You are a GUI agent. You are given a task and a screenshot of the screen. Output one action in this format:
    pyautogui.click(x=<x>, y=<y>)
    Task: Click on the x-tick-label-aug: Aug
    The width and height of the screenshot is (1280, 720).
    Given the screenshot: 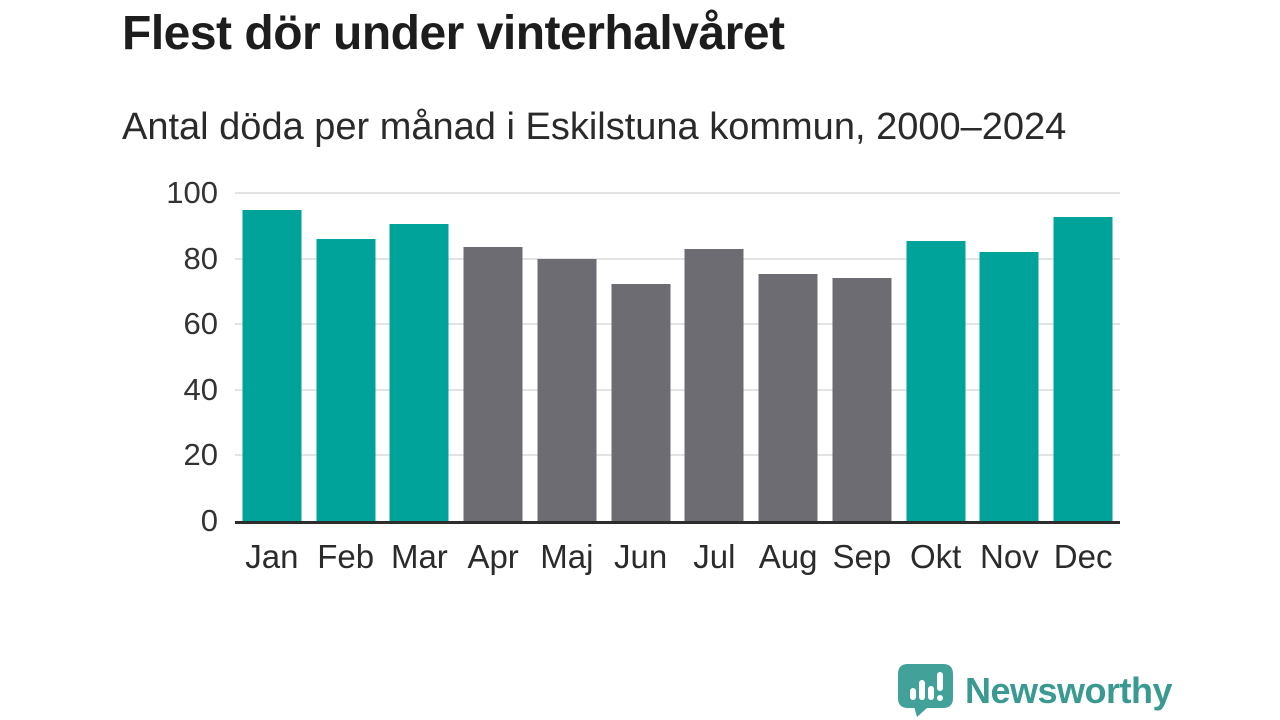 What is the action you would take?
    pyautogui.click(x=788, y=556)
    